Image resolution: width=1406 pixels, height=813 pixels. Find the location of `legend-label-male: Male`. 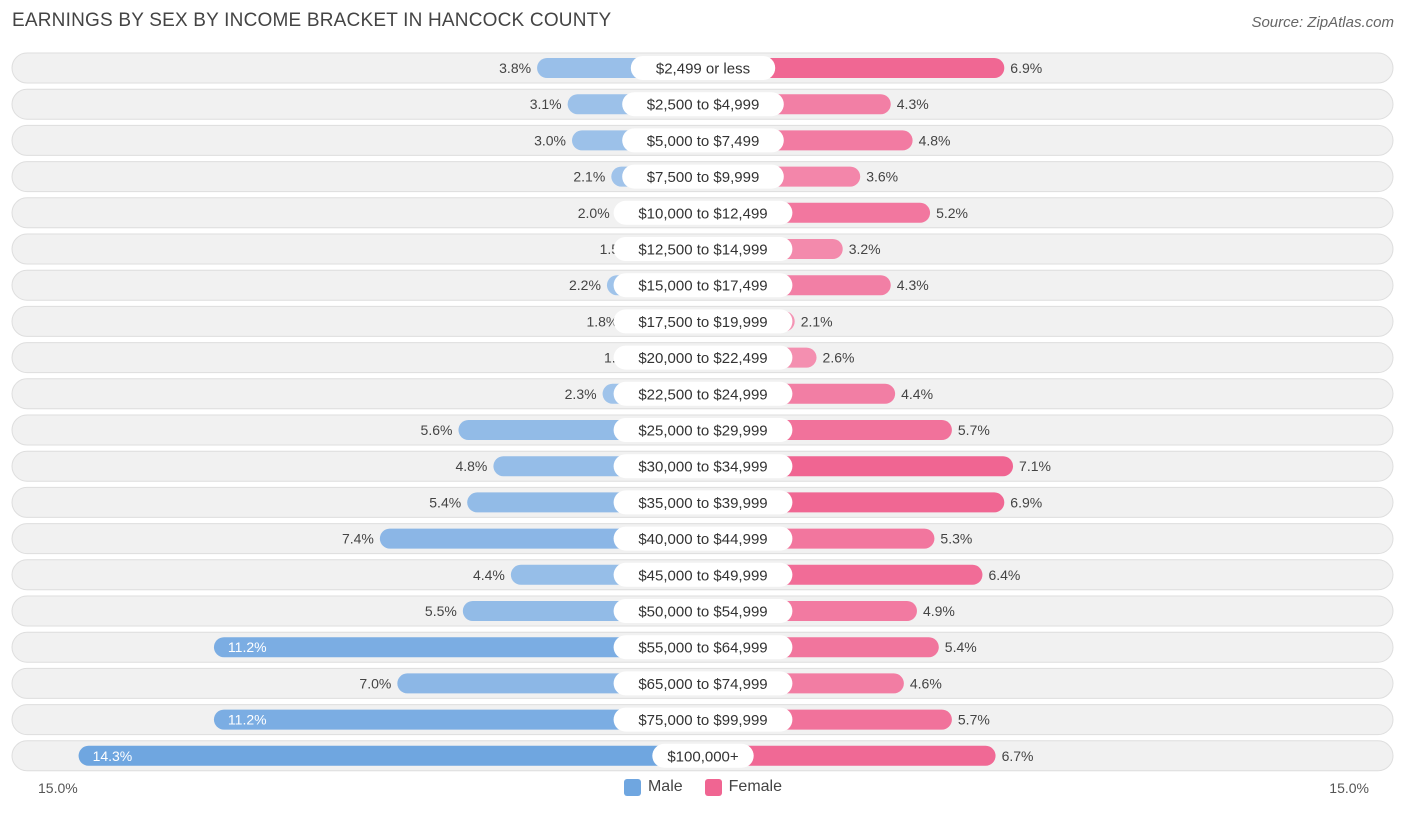

legend-label-male: Male is located at coordinates (665, 786).